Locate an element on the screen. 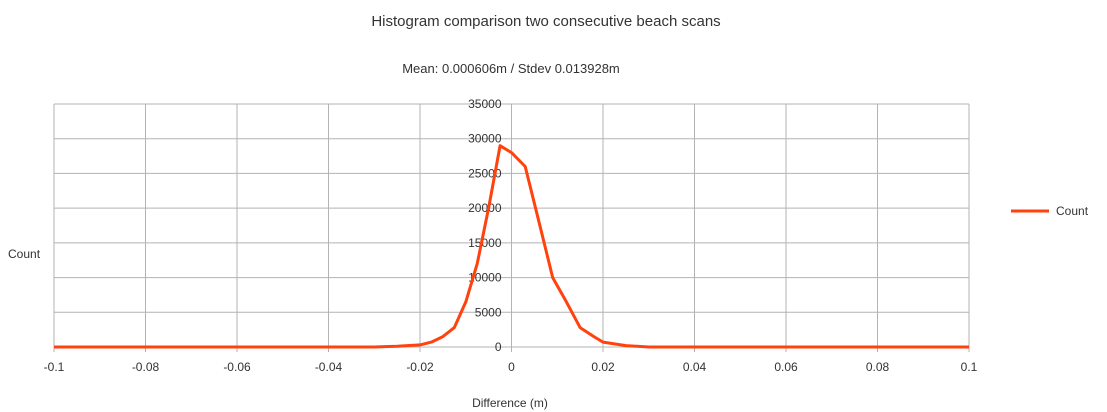 The height and width of the screenshot is (412, 1107). y-tick-label: 35000 is located at coordinates (485, 104).